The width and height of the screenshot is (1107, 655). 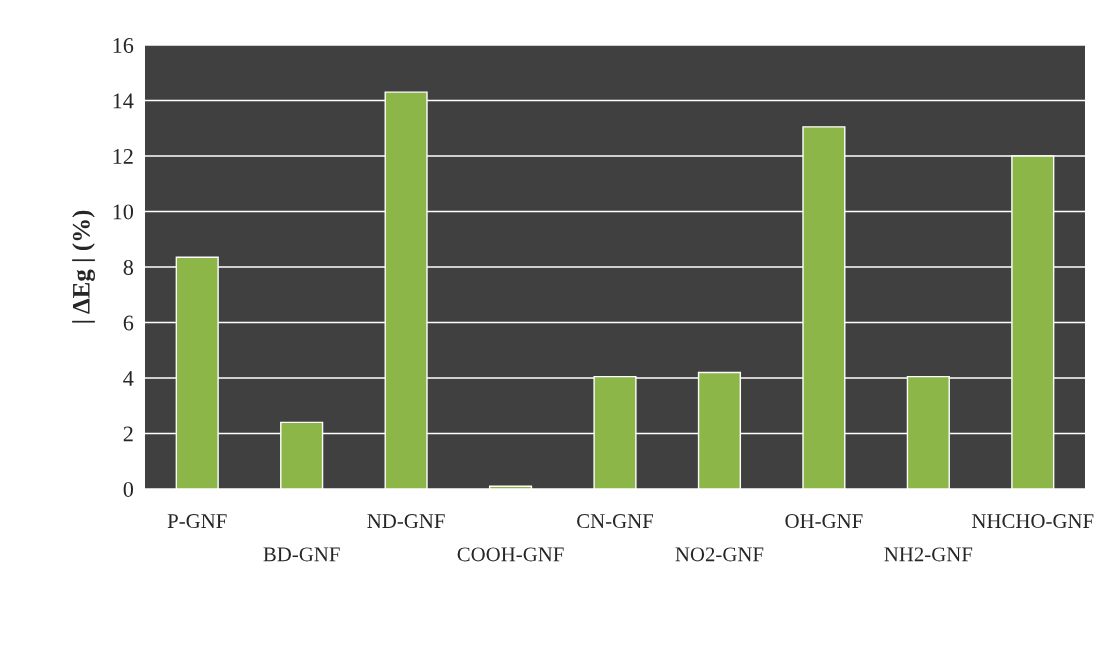 What do you see at coordinates (123, 212) in the screenshot?
I see `y-tick-label: 10` at bounding box center [123, 212].